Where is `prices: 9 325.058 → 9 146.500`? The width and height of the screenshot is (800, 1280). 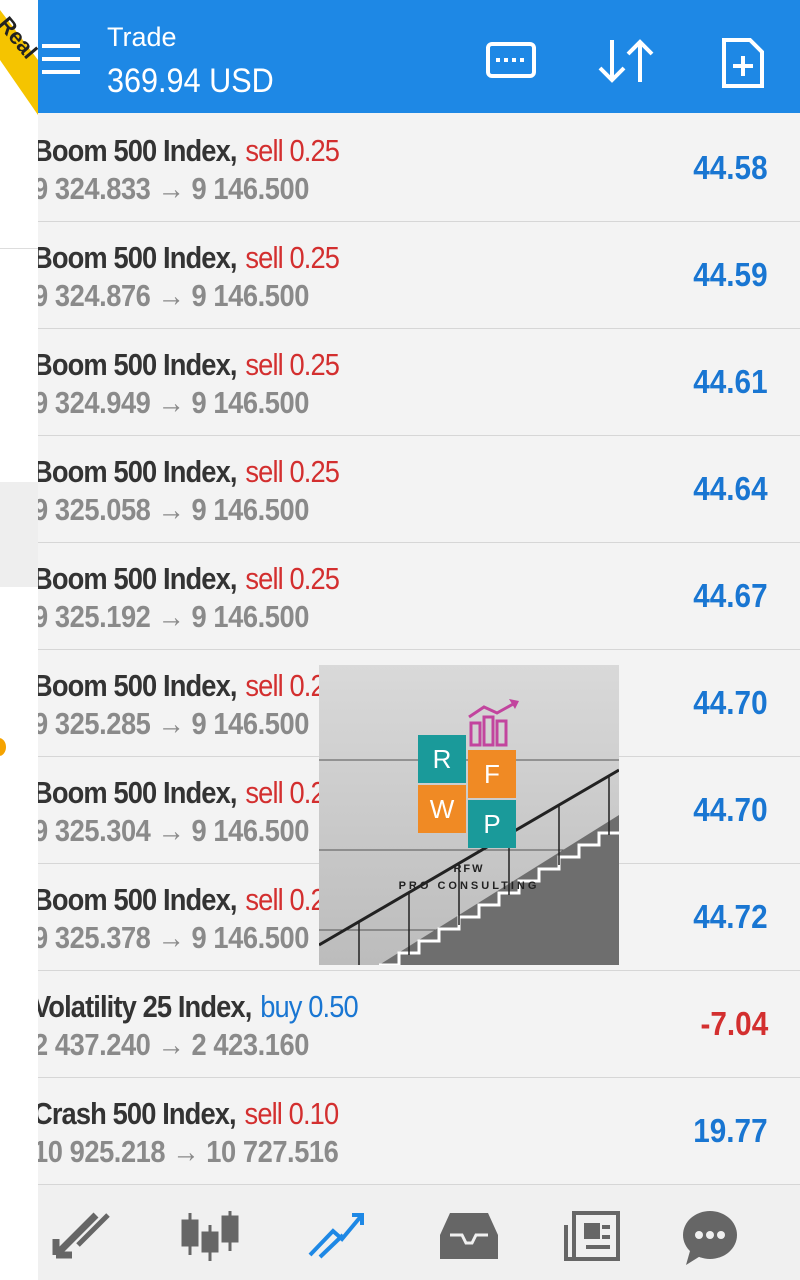
prices: 9 325.058 → 9 146.500 is located at coordinates (173, 509).